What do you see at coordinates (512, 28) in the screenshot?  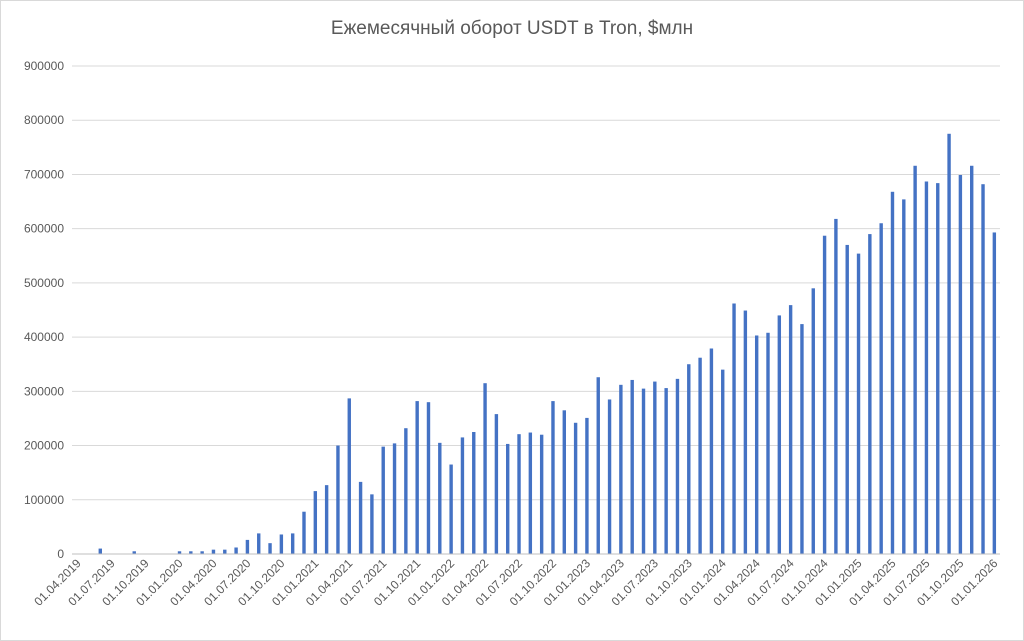 I see `chart-title: Ежемесячный оборот USDT в Tron, $млн` at bounding box center [512, 28].